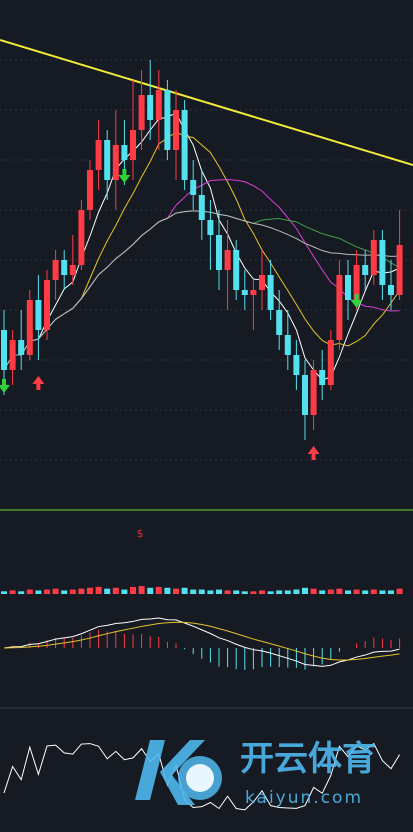  Describe the element at coordinates (255, 773) in the screenshot. I see `watermark: 开云体育 kaiyun.com` at that location.